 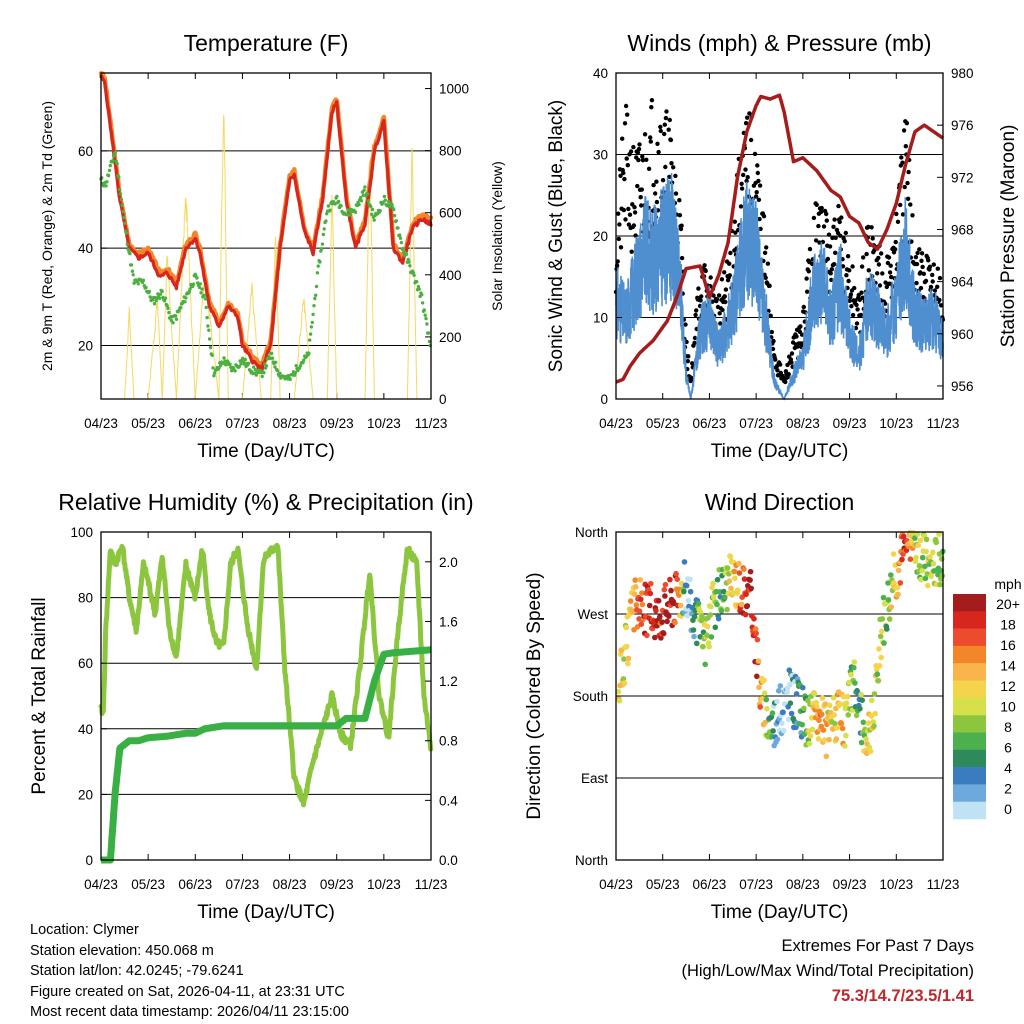 What do you see at coordinates (710, 423) in the screenshot?
I see `x-tick-label: 06/23` at bounding box center [710, 423].